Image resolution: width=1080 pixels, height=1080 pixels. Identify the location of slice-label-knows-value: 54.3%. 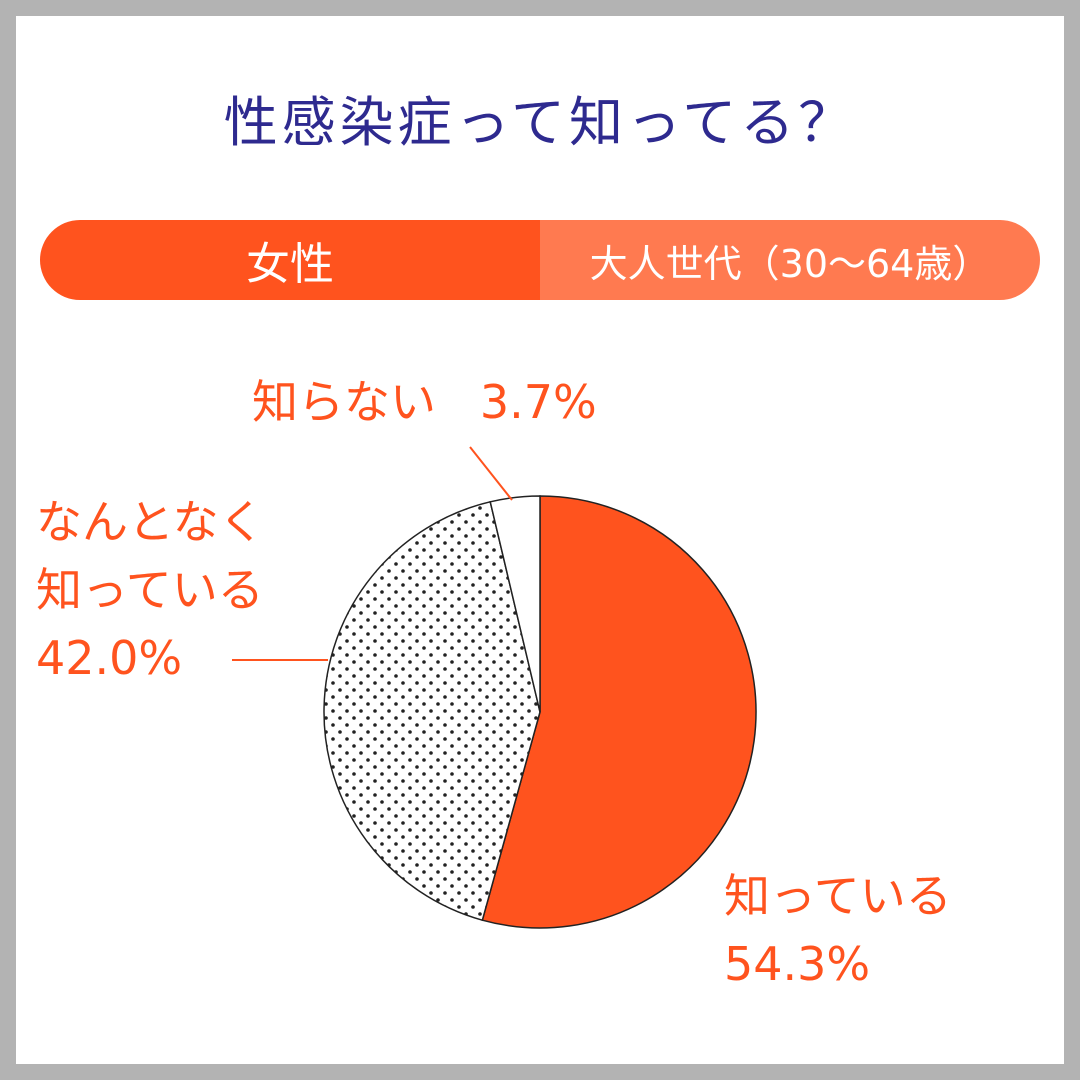
(797, 964).